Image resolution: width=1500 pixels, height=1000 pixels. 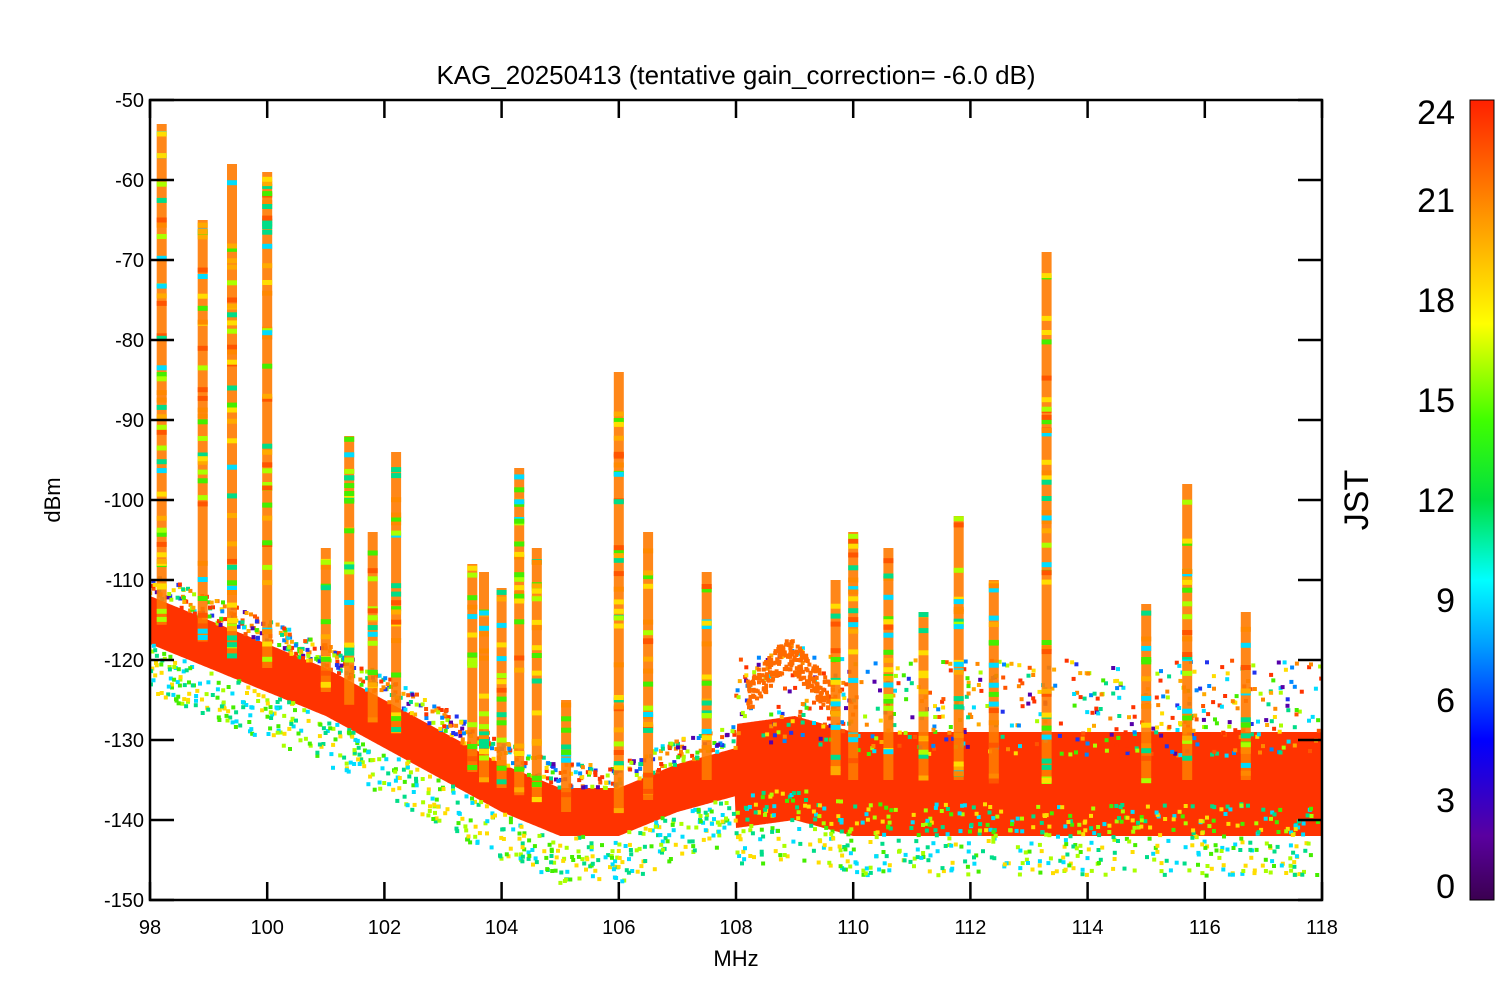 I want to click on x-tick-label: 98, so click(x=150, y=928).